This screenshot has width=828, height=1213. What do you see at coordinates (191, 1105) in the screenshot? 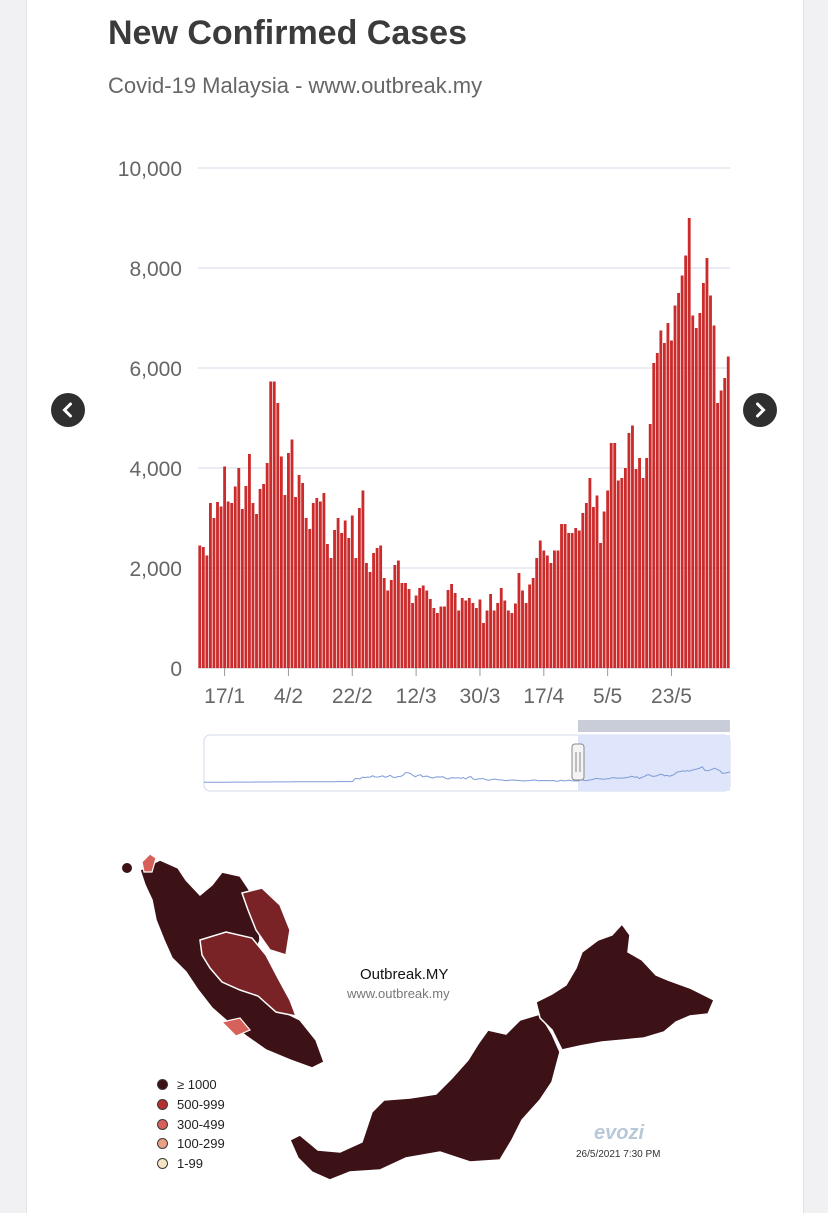
I see `legend-item: 500-999` at bounding box center [191, 1105].